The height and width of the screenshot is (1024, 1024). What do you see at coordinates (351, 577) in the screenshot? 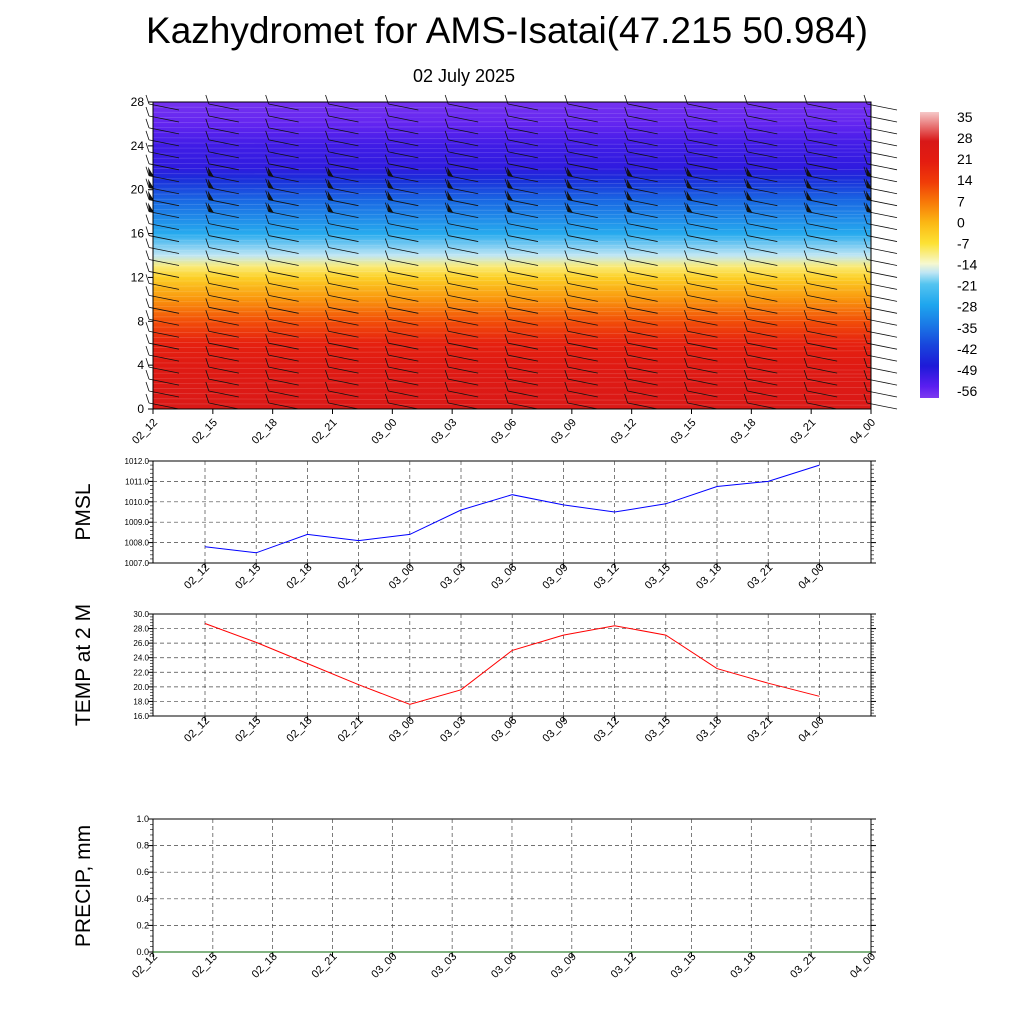
I see `x-tick-label: 02_21` at bounding box center [351, 577].